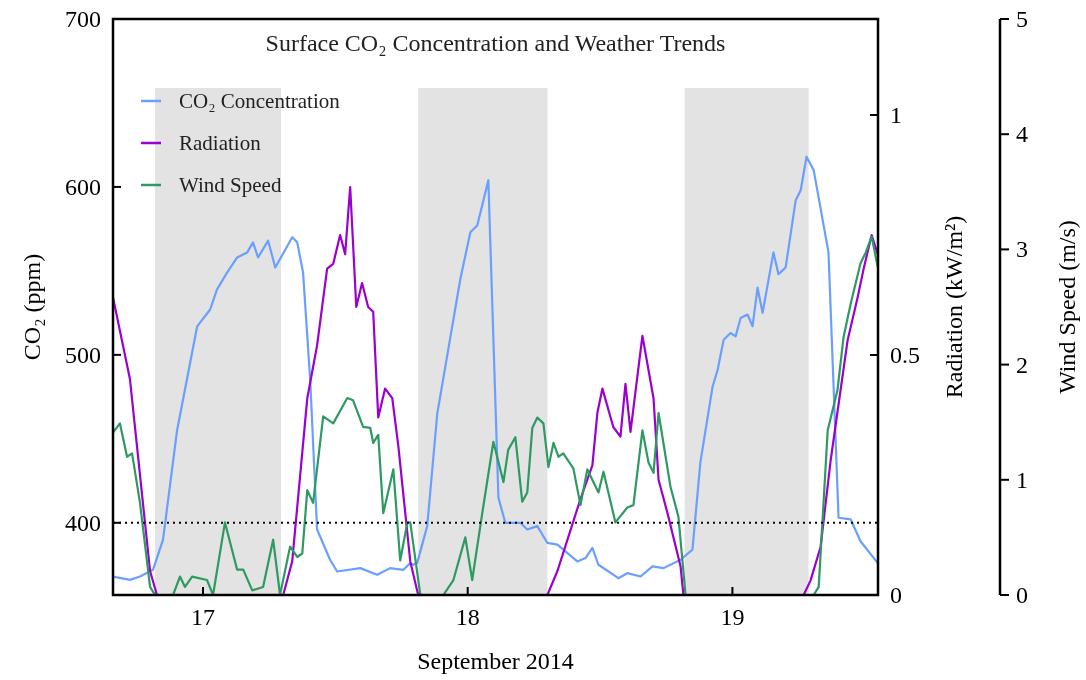  I want to click on legend-label: Wind Speed, so click(230, 185).